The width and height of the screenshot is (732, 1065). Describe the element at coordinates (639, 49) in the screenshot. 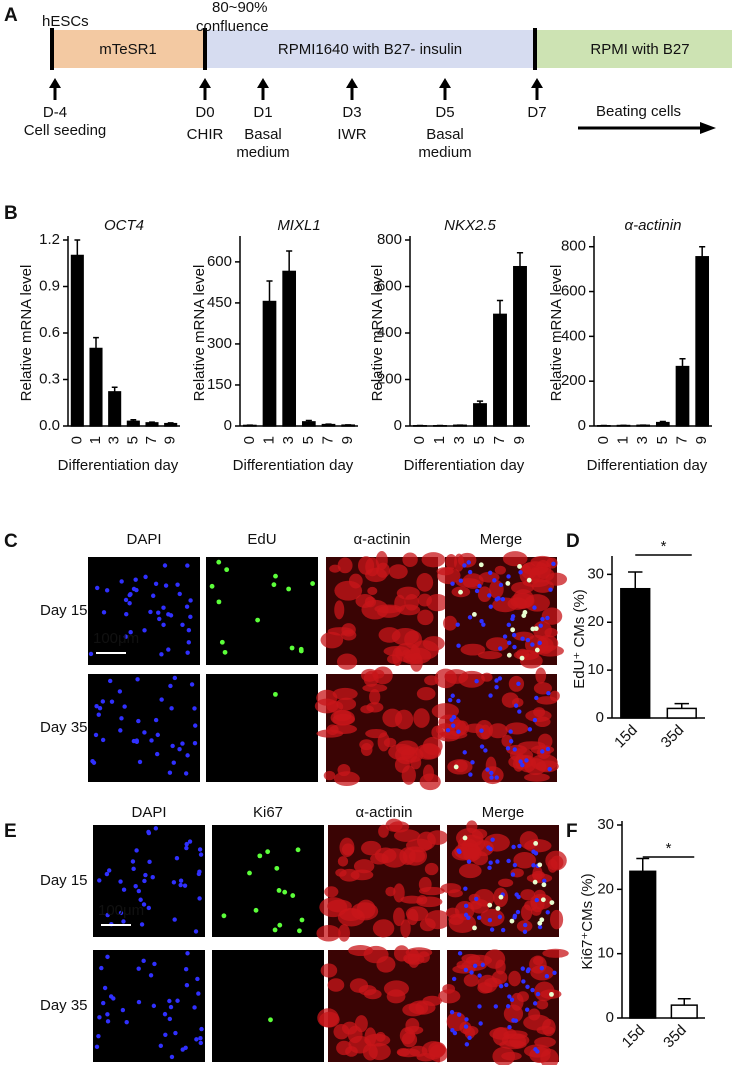

I see `stage-label: RPMI with B27` at that location.